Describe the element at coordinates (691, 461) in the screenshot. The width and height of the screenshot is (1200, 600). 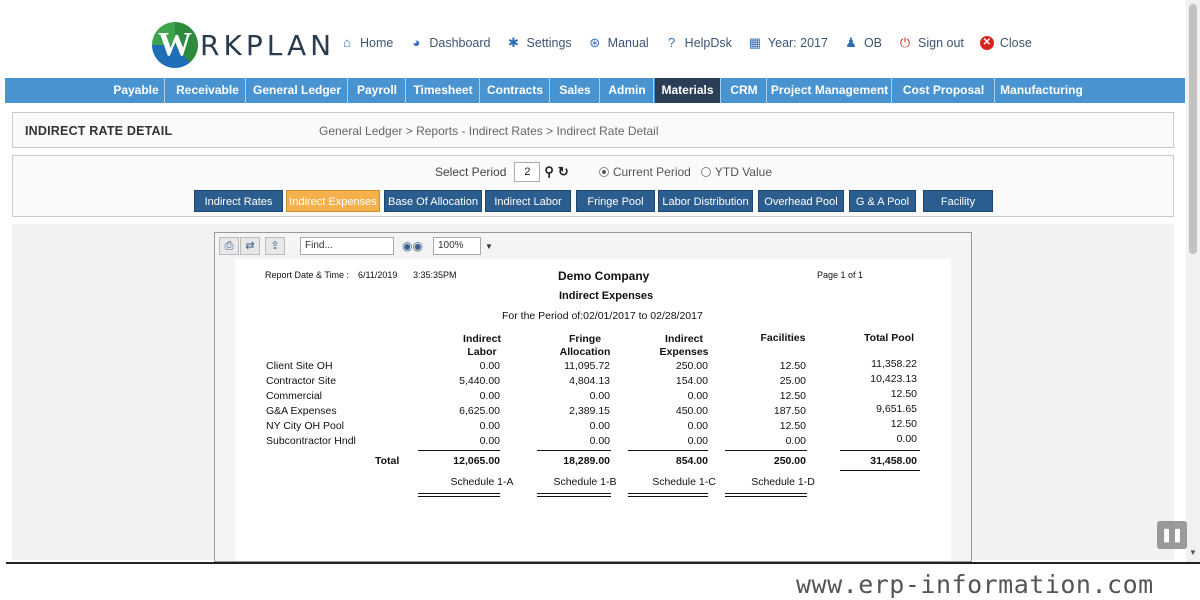
I see `total-cell: 854.00` at that location.